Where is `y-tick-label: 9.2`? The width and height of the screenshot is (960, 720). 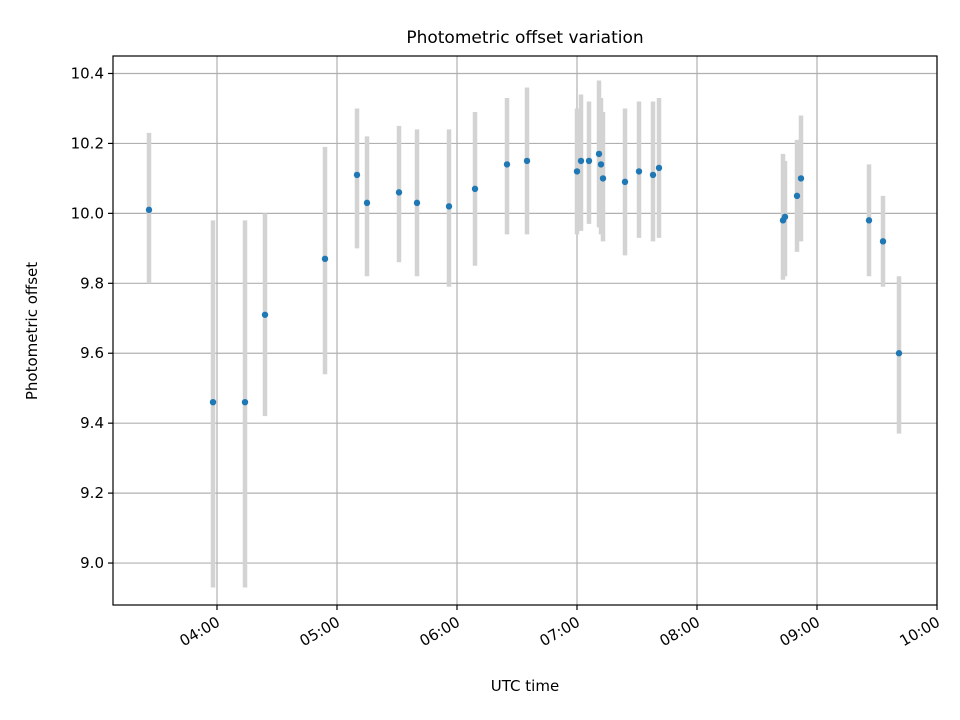 y-tick-label: 9.2 is located at coordinates (92, 493).